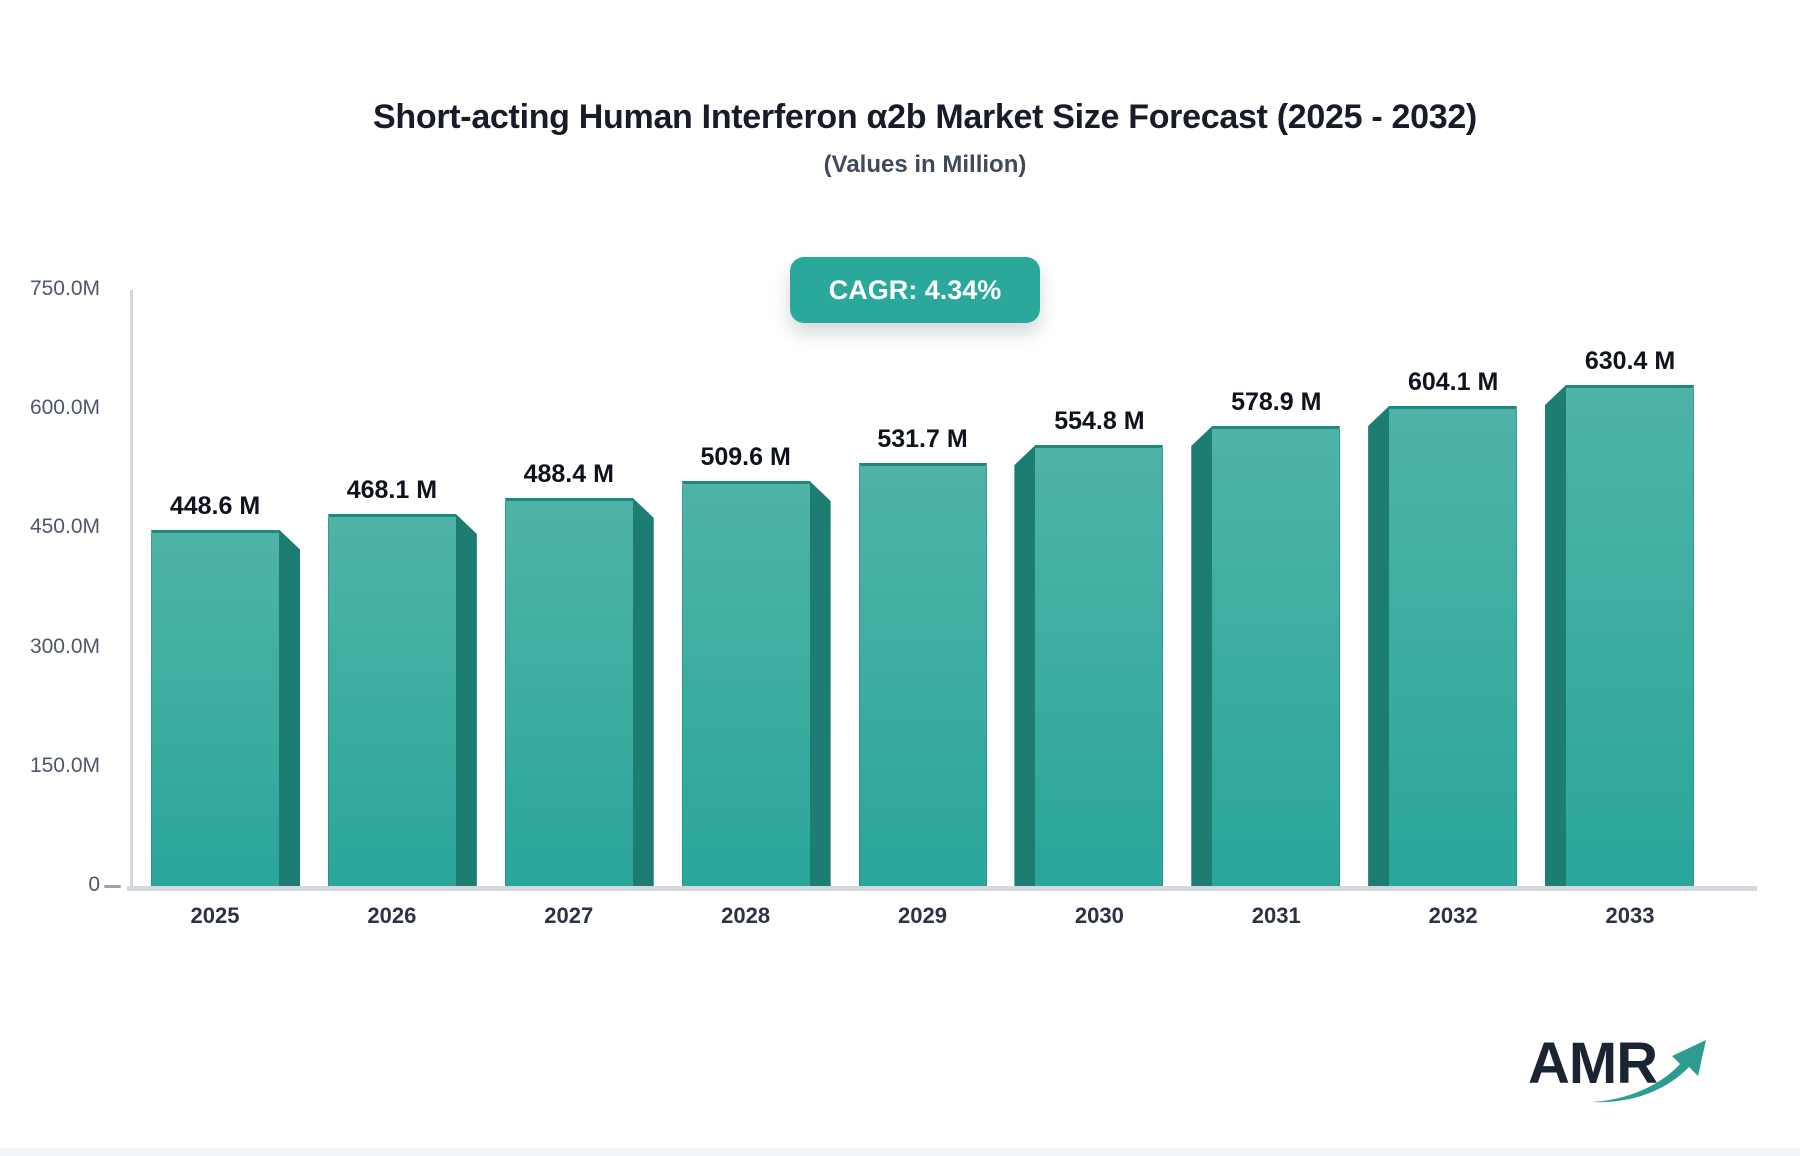 The height and width of the screenshot is (1156, 1800). What do you see at coordinates (1099, 421) in the screenshot?
I see `bar-value-label: 554.8 M` at bounding box center [1099, 421].